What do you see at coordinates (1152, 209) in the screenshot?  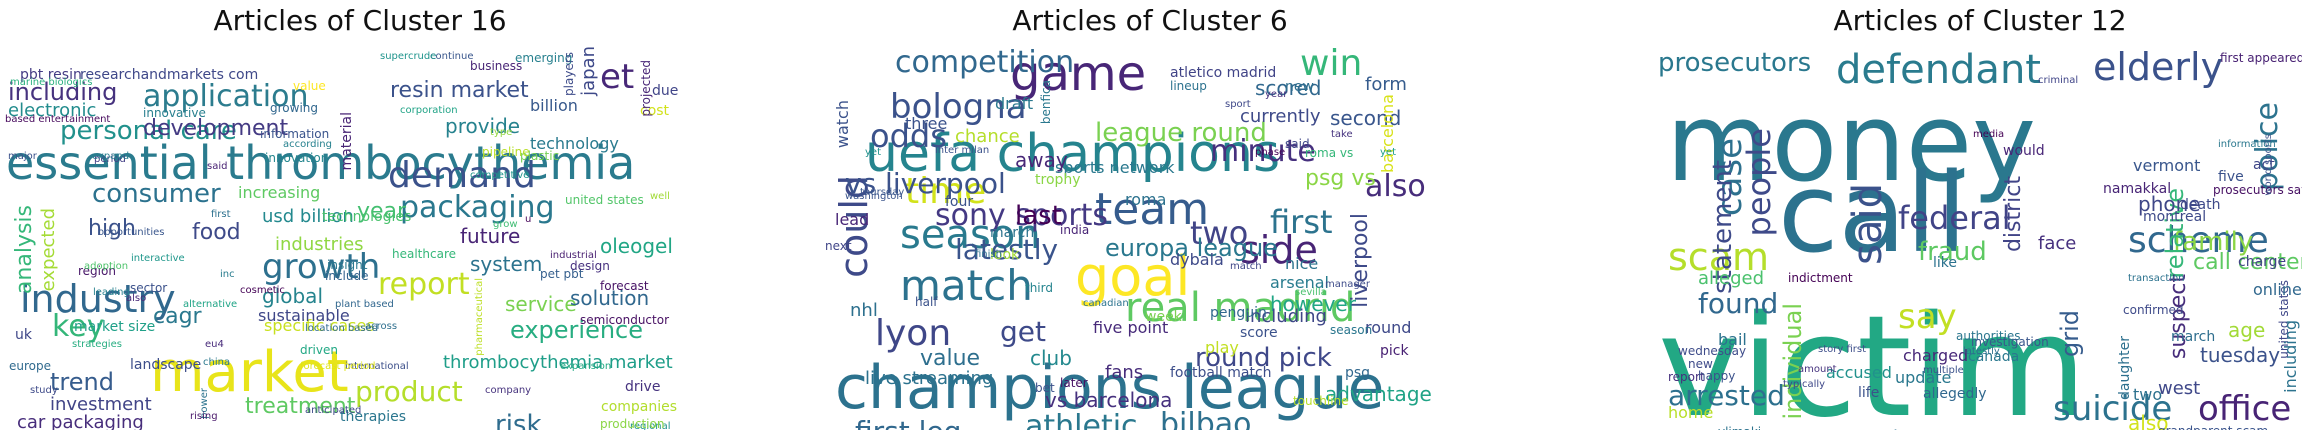 I see `cloud-word: team` at bounding box center [1152, 209].